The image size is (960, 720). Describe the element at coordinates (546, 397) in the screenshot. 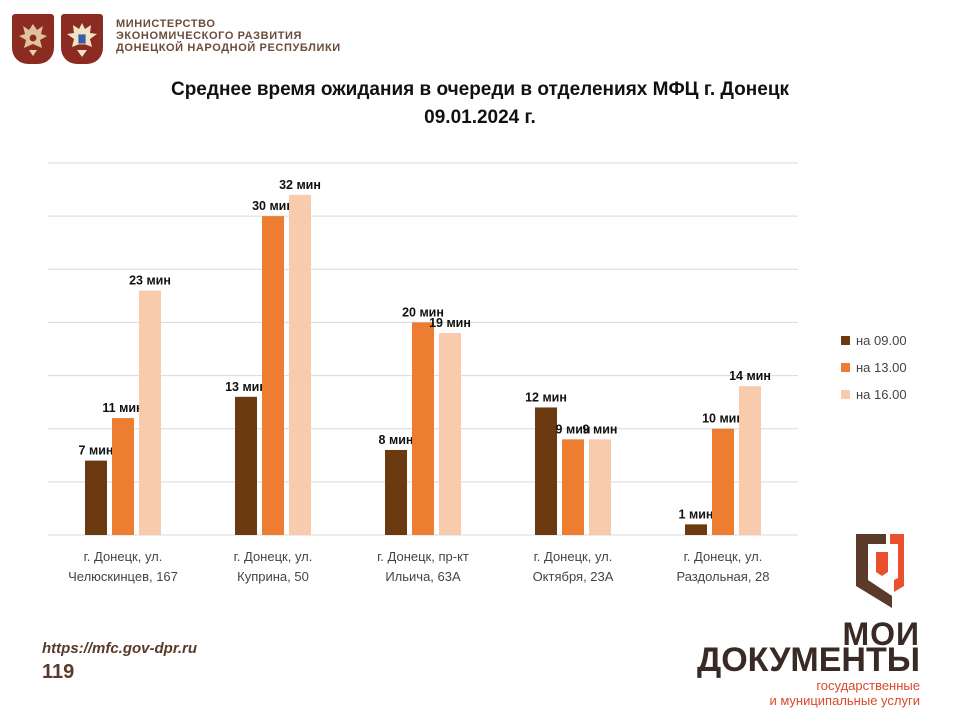

I see `data-label: 12 мин` at that location.